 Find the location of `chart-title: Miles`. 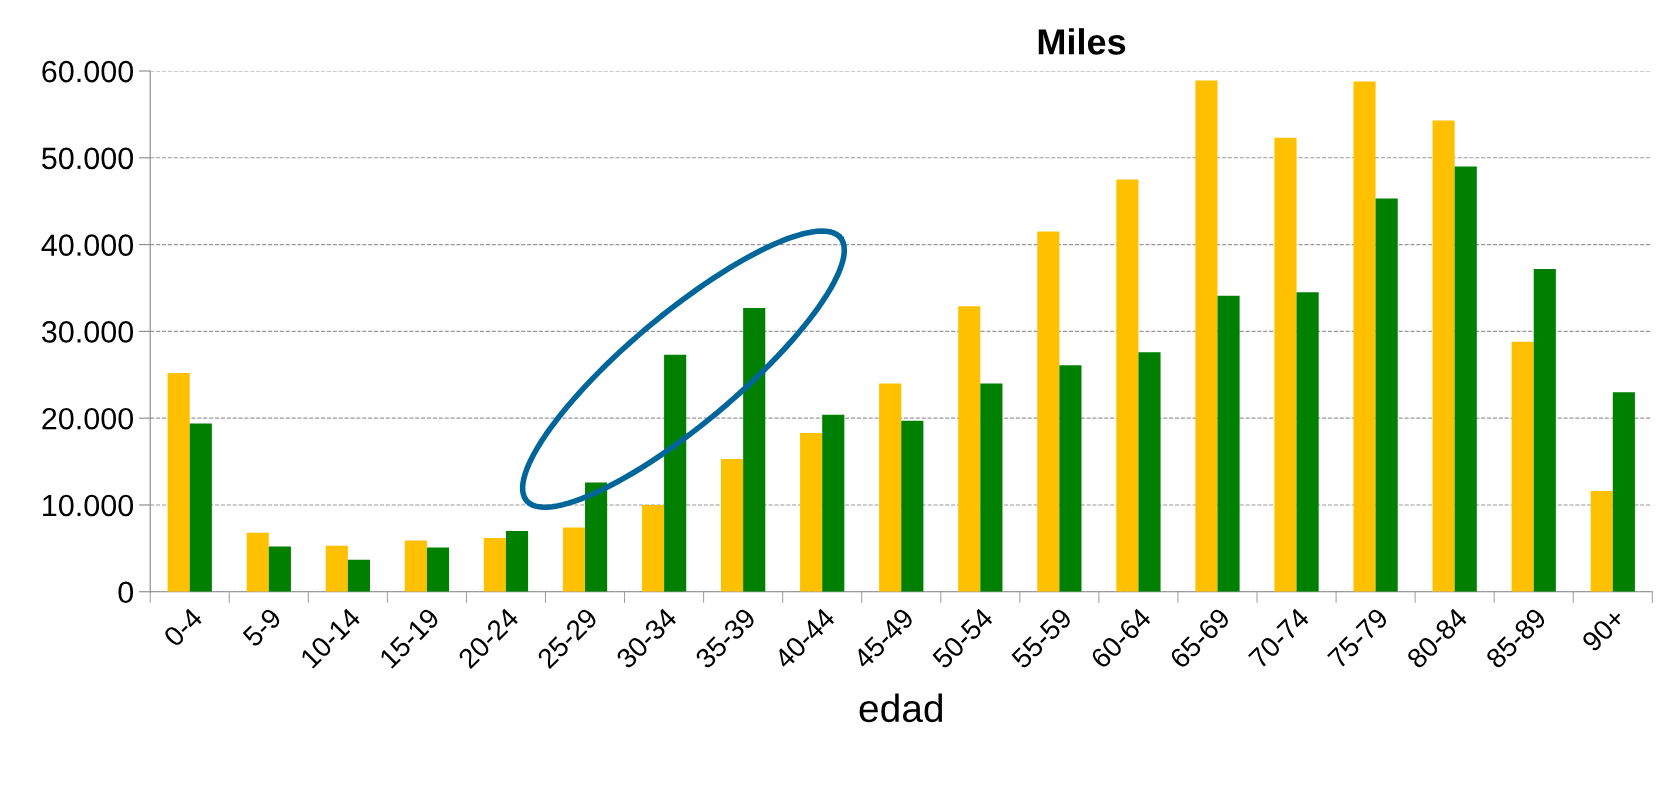

chart-title: Miles is located at coordinates (1082, 41).